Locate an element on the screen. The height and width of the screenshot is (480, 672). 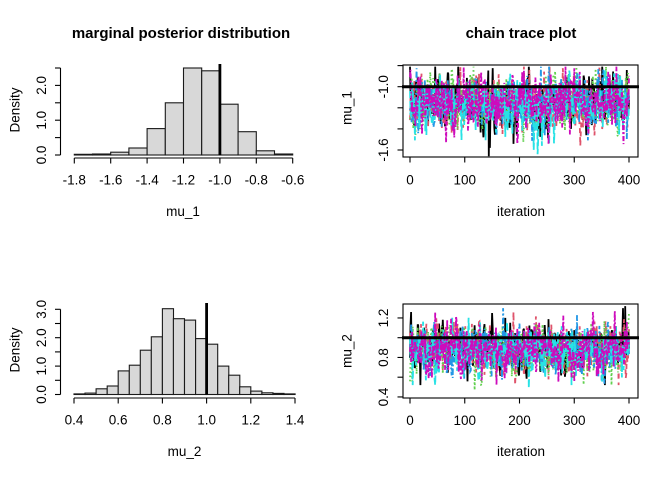
trace-mu1-plot: 0 100 200 300 400 -1.0 -1.6 is located at coordinates (508, 126).